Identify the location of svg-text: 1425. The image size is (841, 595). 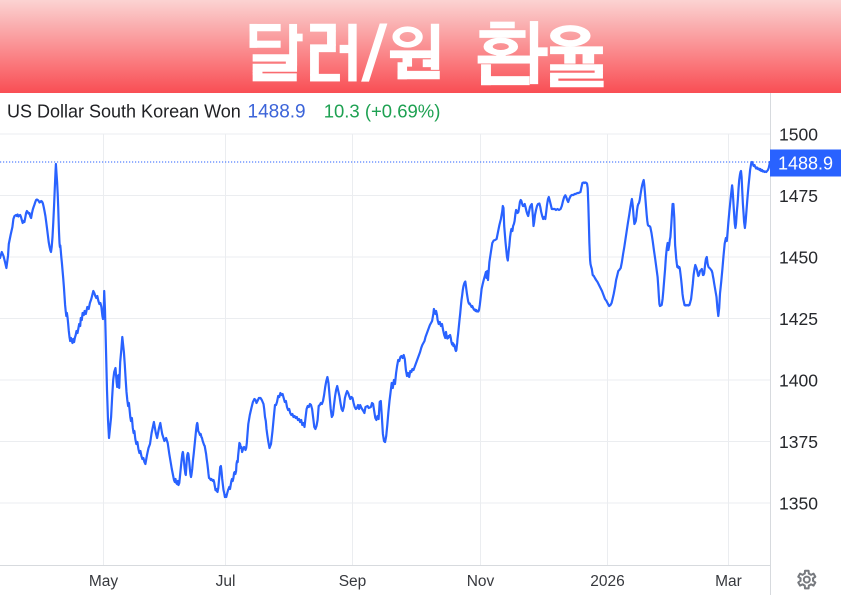
(798, 319).